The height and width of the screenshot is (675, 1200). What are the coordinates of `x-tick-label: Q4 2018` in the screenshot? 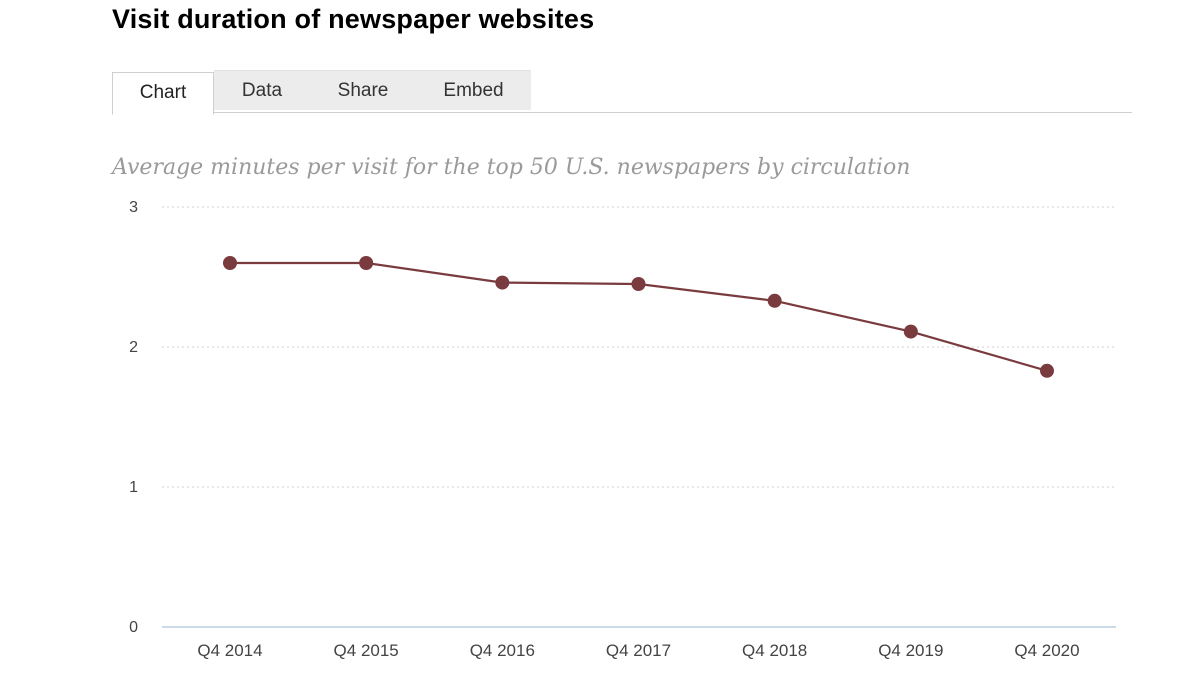 It's located at (774, 650).